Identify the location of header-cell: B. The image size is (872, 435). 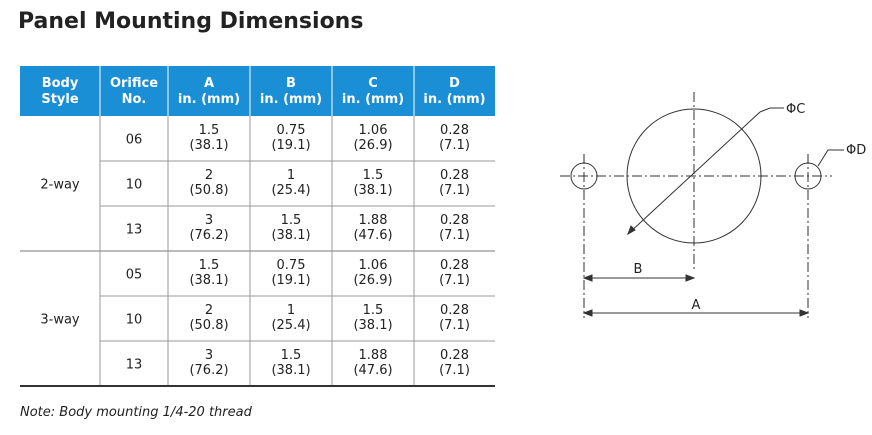
(291, 83).